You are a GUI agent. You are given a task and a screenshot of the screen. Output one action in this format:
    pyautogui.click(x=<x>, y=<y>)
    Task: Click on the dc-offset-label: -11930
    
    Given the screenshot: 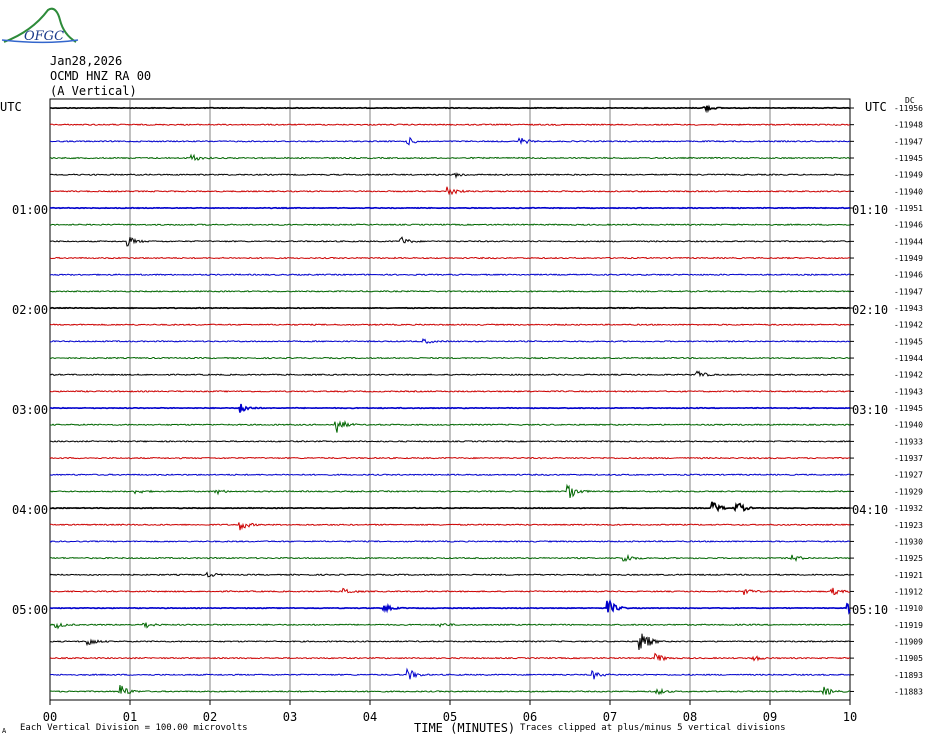 What is the action you would take?
    pyautogui.click(x=908, y=541)
    